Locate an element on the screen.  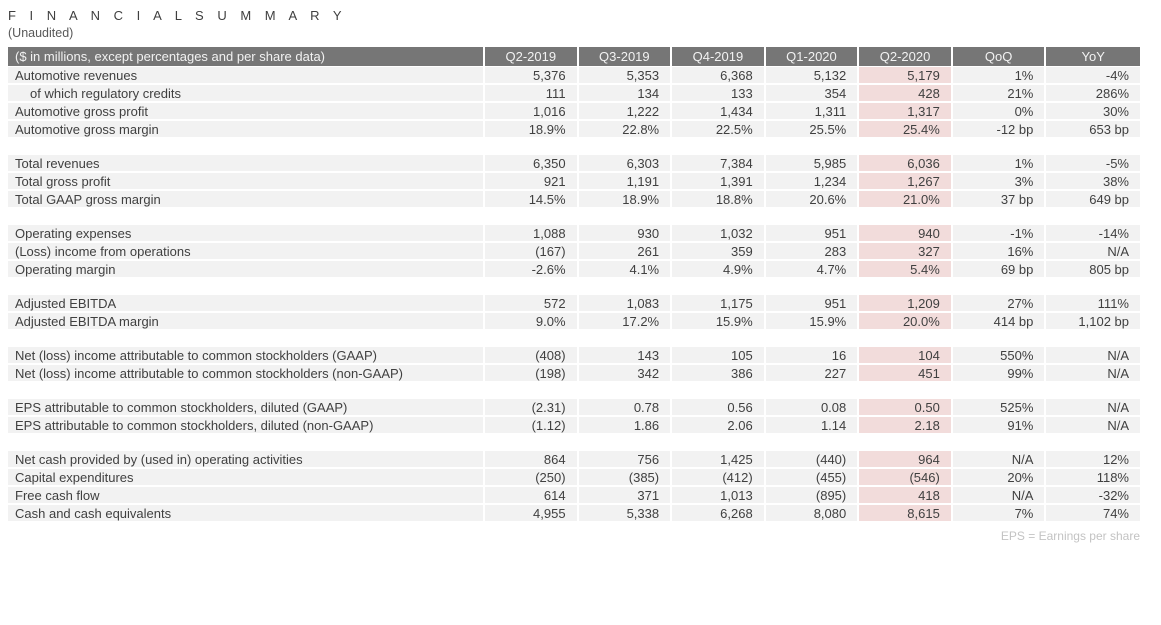
cell: 6,303 is located at coordinates (625, 164).